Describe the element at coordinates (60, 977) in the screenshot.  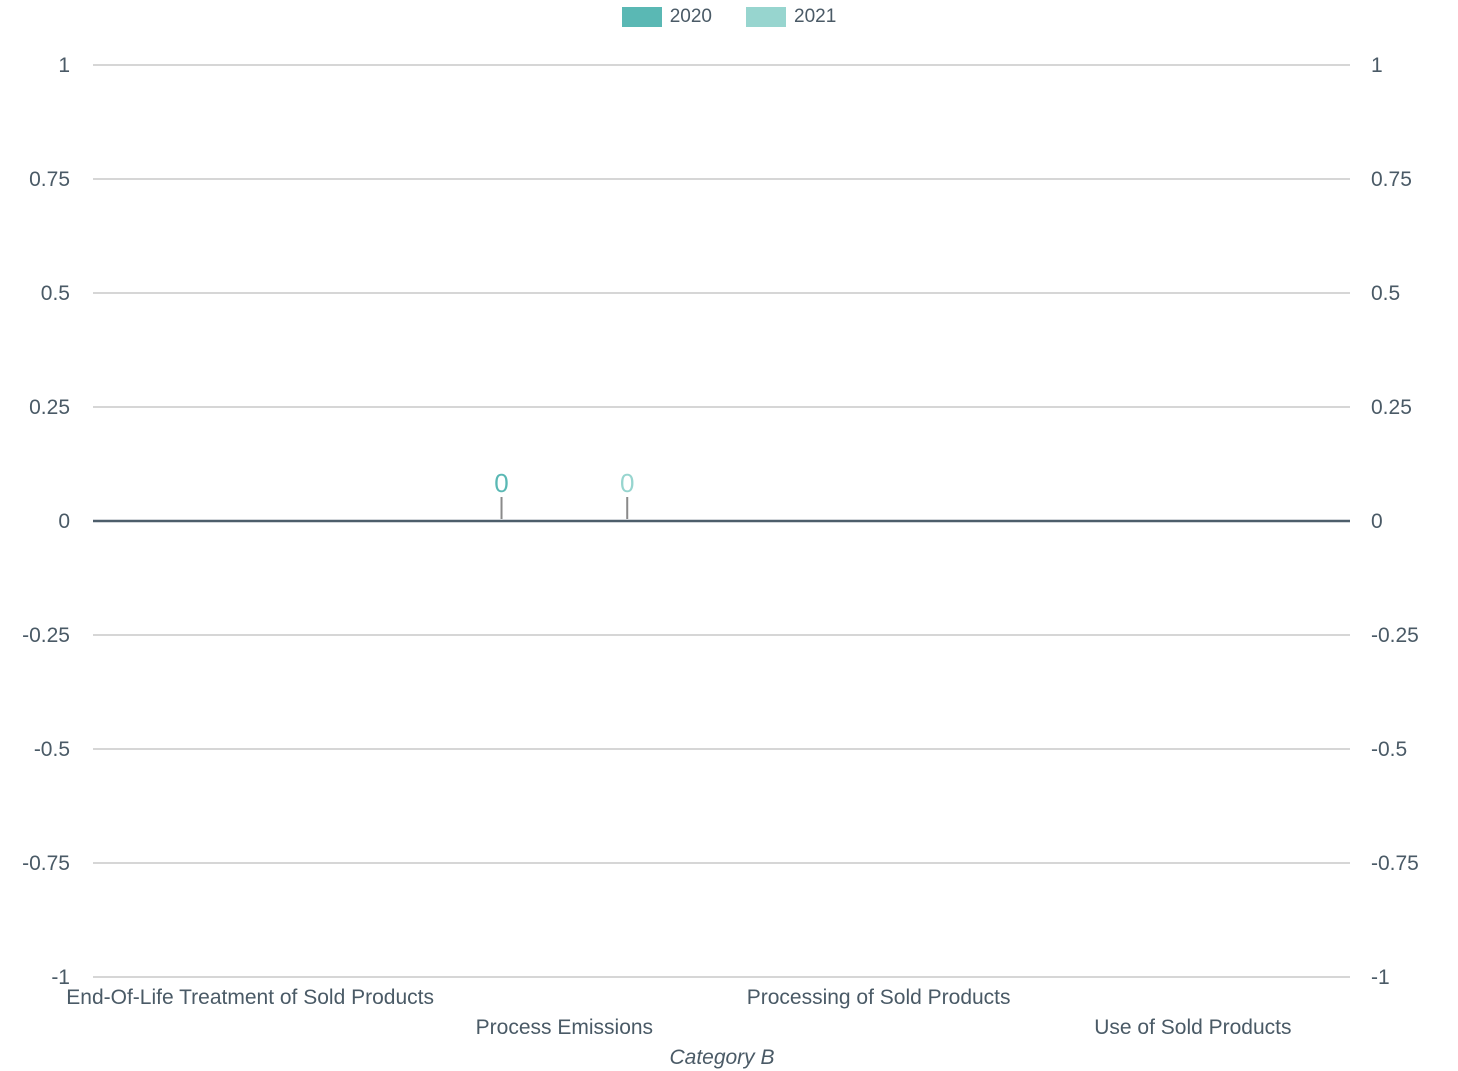
I see `y-tick-label-left: -1` at that location.